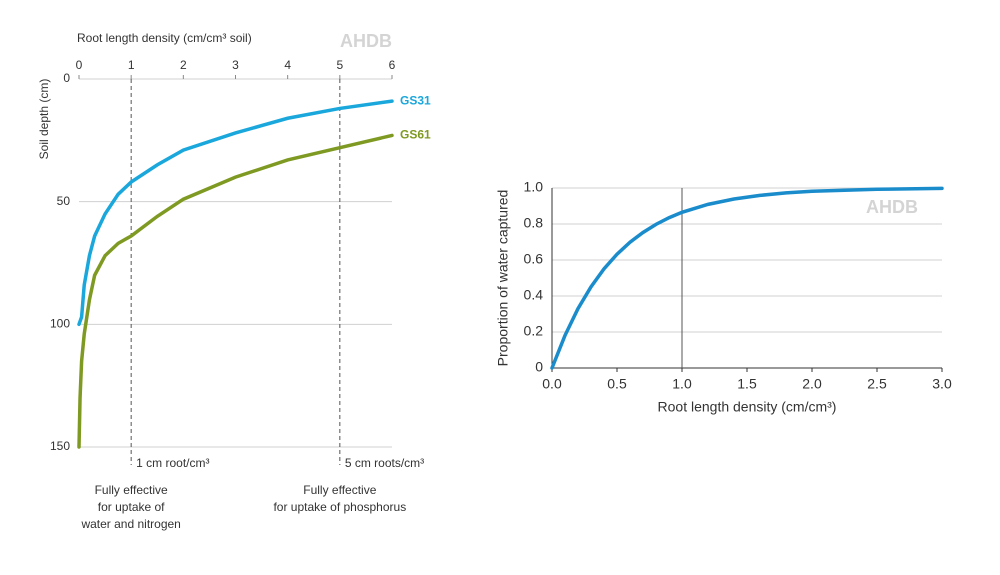 This screenshot has height=575, width=1000. I want to click on reference-note: for uptake of, so click(131, 507).